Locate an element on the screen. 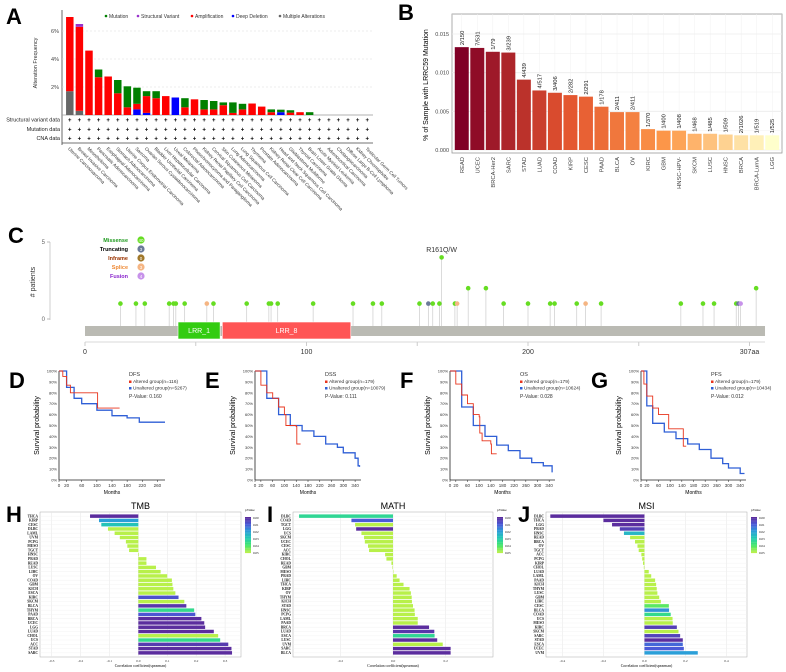  domain-label: LRR_1 is located at coordinates (199, 331).